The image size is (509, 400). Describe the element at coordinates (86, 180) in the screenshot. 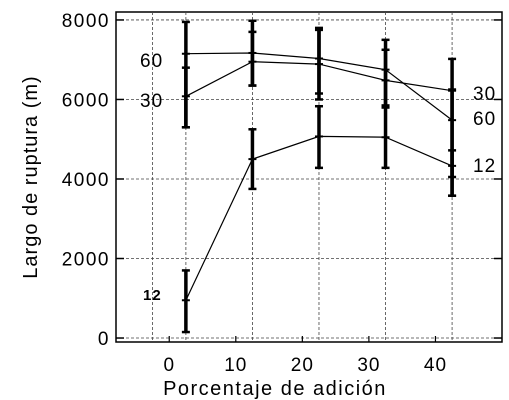

I see `y-tick-label: 4000` at that location.